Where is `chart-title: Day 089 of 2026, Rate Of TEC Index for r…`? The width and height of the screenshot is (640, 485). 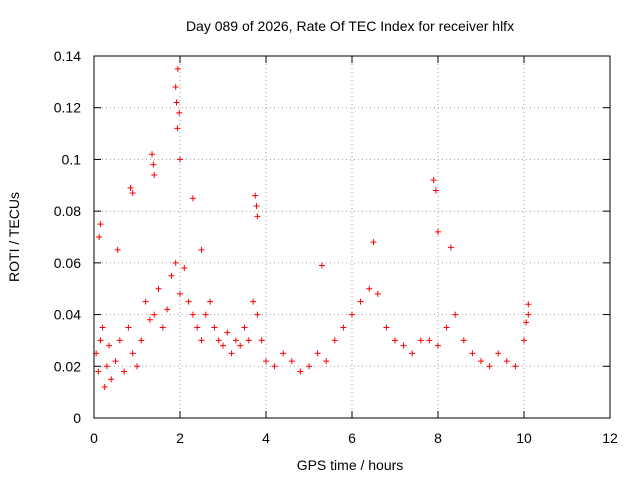
chart-title: Day 089 of 2026, Rate Of TEC Index for r… is located at coordinates (350, 26).